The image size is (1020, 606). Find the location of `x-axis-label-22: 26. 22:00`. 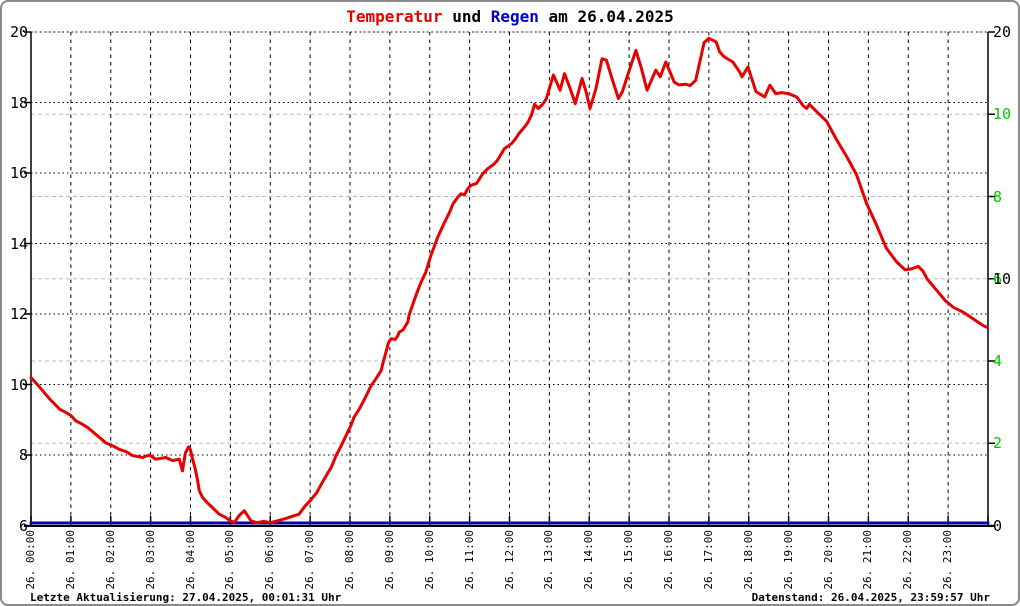

x-axis-label-22: 26. 22:00 is located at coordinates (908, 560).